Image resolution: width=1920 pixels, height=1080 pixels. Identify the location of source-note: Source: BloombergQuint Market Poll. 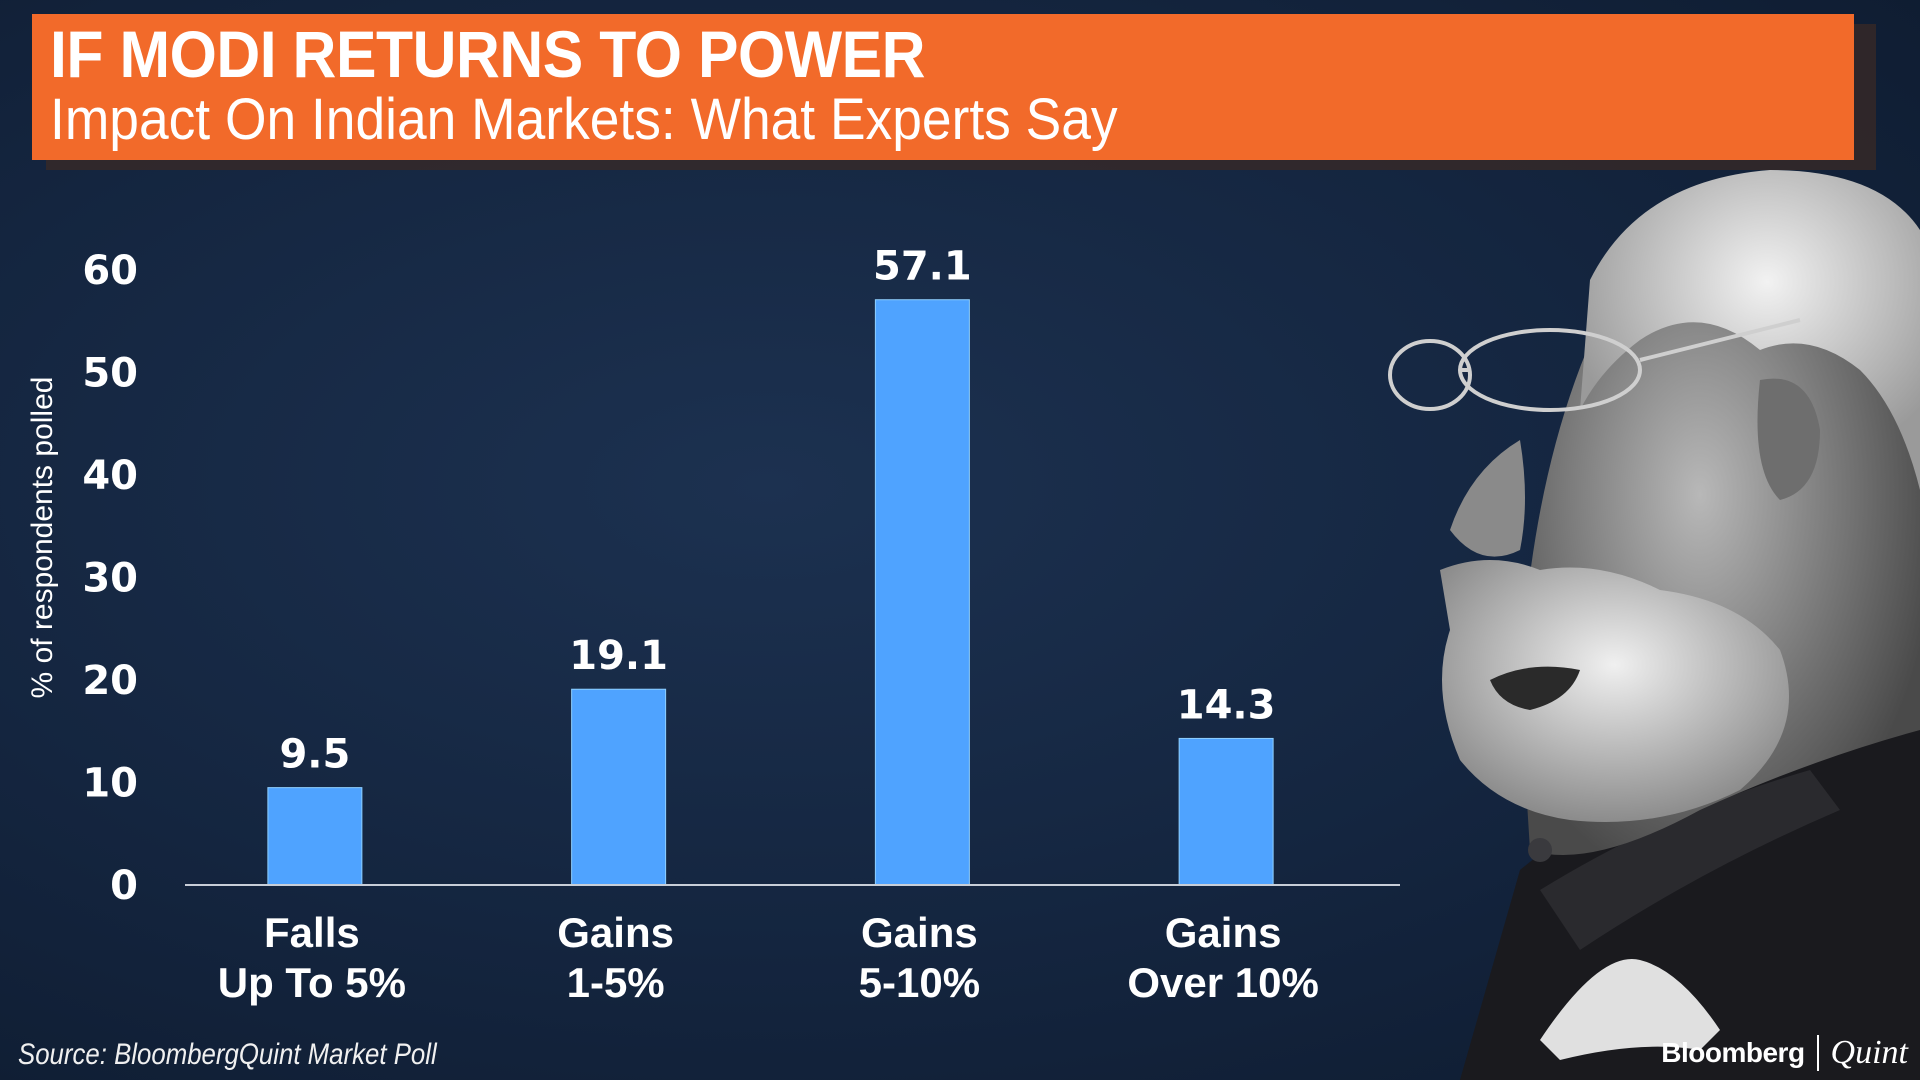
(227, 1054).